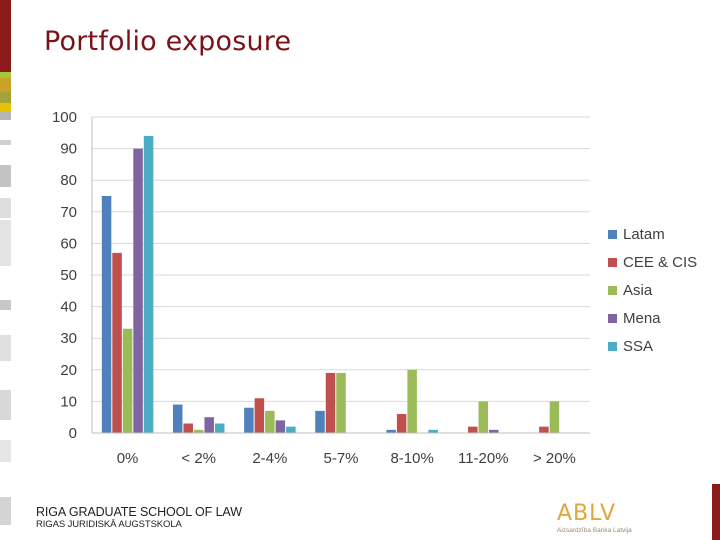  Describe the element at coordinates (64, 117) in the screenshot. I see `y-tick-label: 100` at that location.